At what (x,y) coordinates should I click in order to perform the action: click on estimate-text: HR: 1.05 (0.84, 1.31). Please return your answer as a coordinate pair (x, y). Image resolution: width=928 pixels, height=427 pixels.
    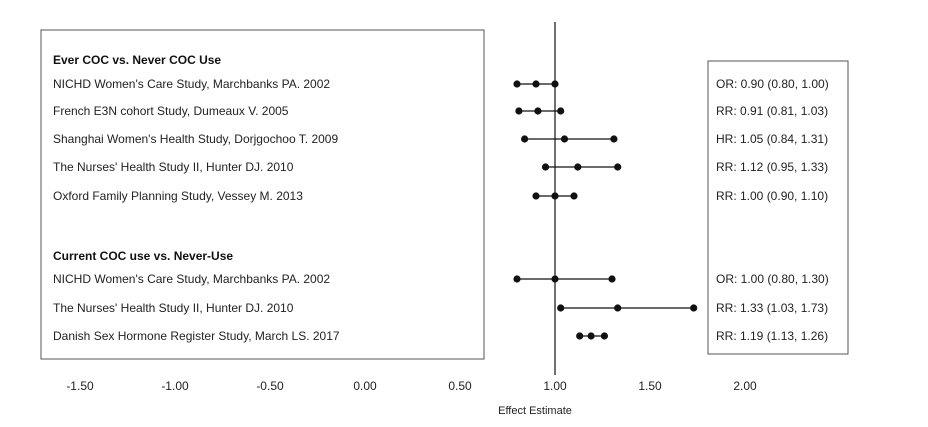
    Looking at the image, I should click on (772, 139).